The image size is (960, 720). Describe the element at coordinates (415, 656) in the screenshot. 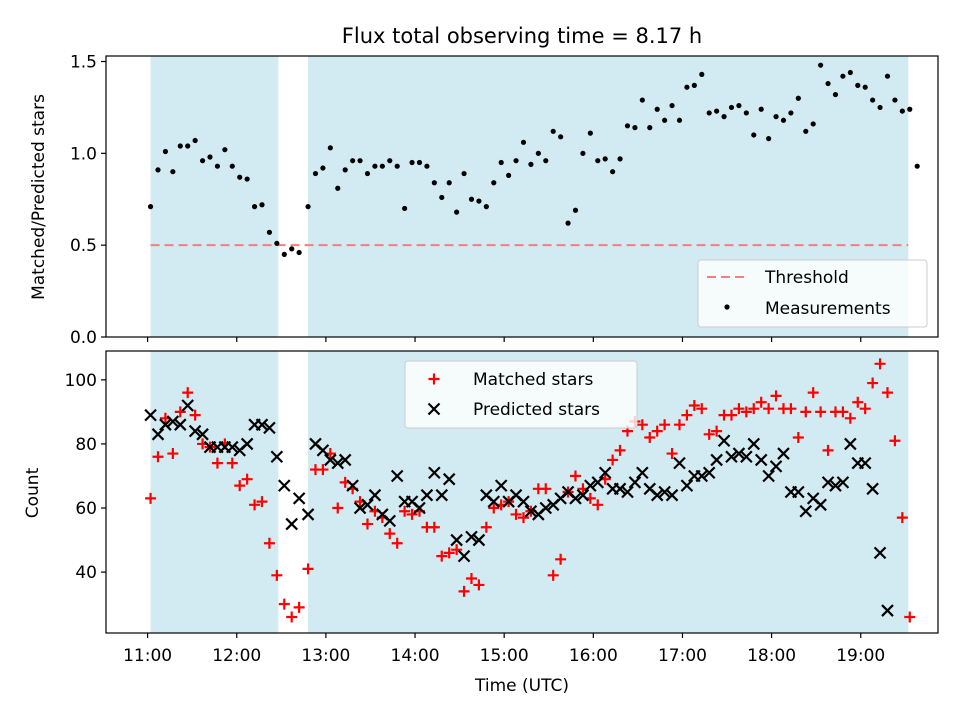

I see `x-tick-label: 14:00` at that location.